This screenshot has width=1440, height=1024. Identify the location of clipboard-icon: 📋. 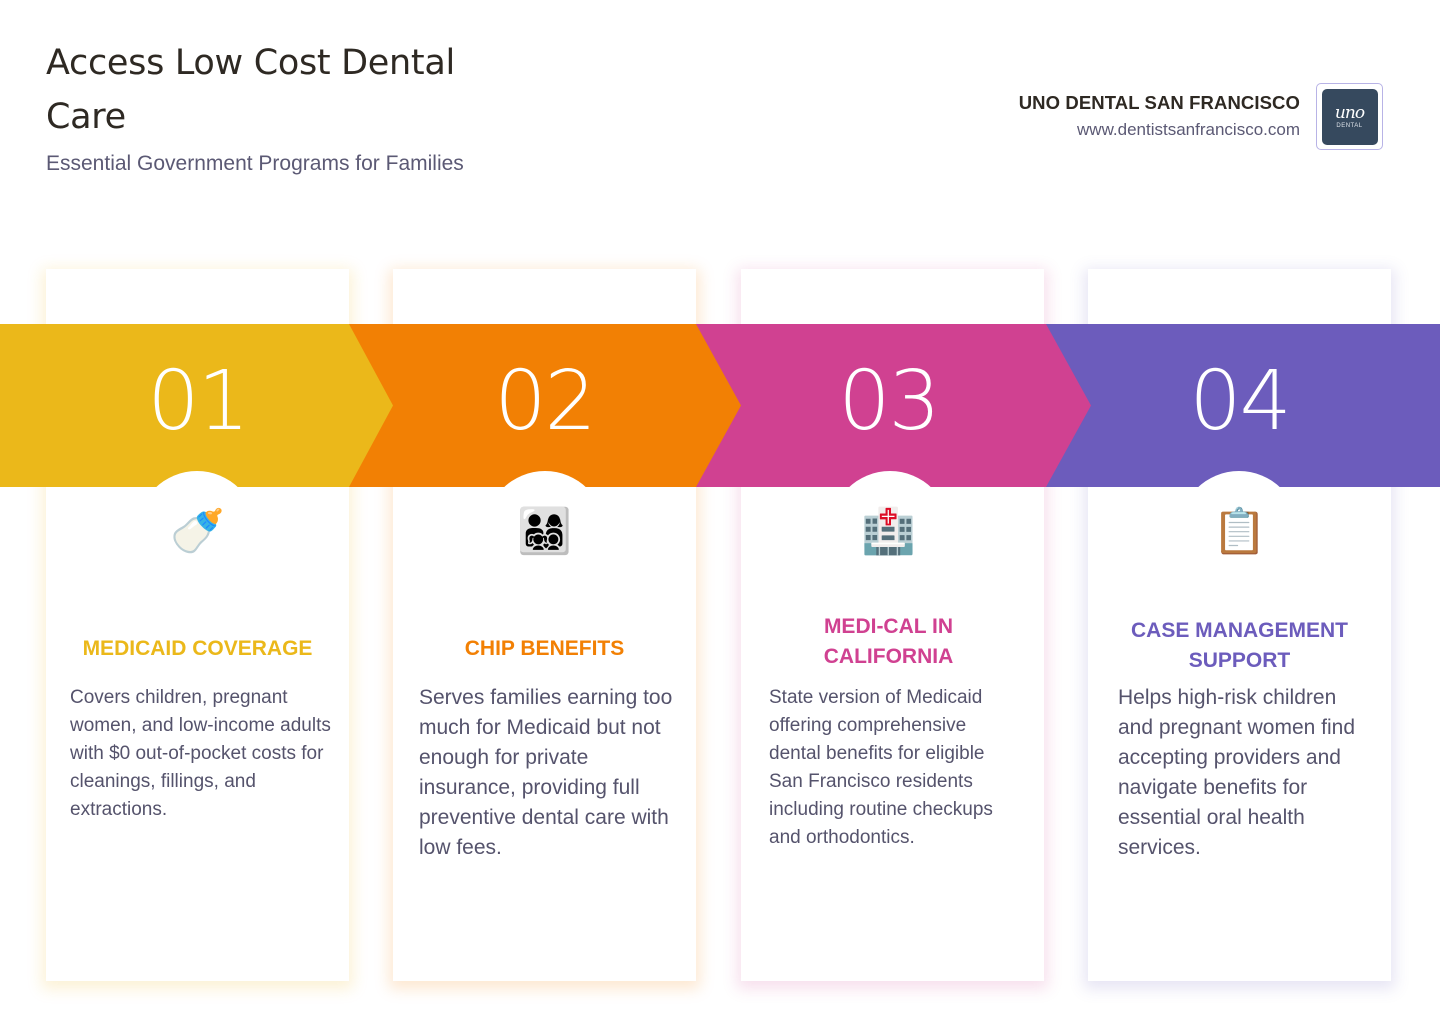
(1239, 531).